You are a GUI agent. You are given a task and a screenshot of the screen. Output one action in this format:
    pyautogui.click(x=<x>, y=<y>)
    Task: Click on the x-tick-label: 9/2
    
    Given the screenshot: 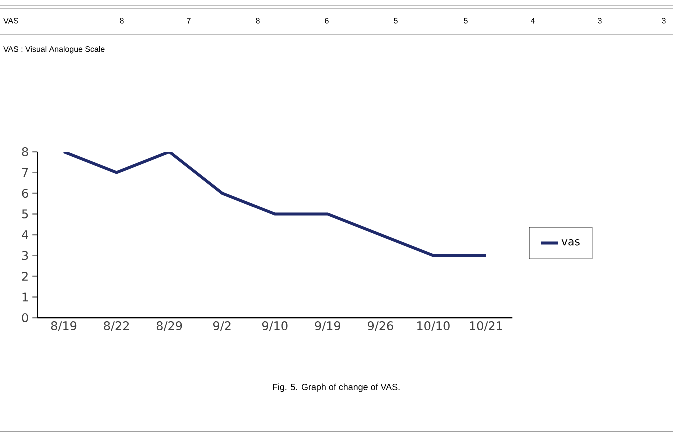 What is the action you would take?
    pyautogui.click(x=222, y=327)
    